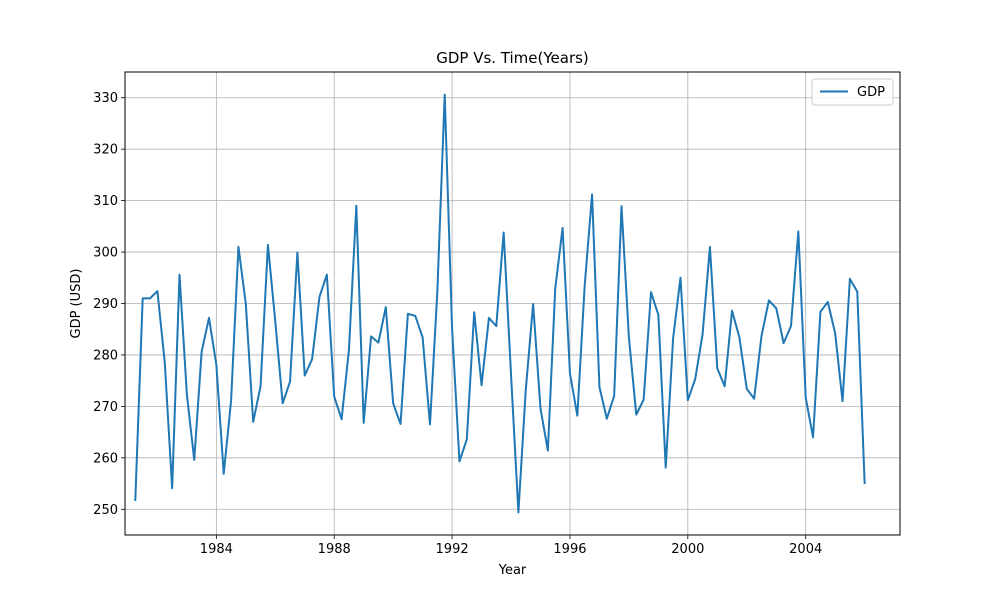  I want to click on chart-title: GDP Vs. Time(Years), so click(512, 58).